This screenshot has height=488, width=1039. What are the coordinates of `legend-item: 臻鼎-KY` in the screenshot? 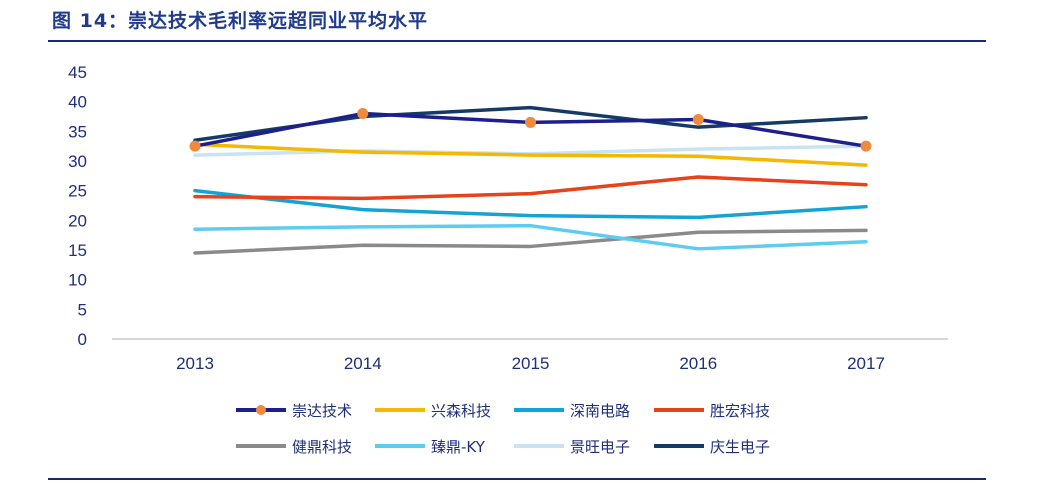 It's located at (430, 447).